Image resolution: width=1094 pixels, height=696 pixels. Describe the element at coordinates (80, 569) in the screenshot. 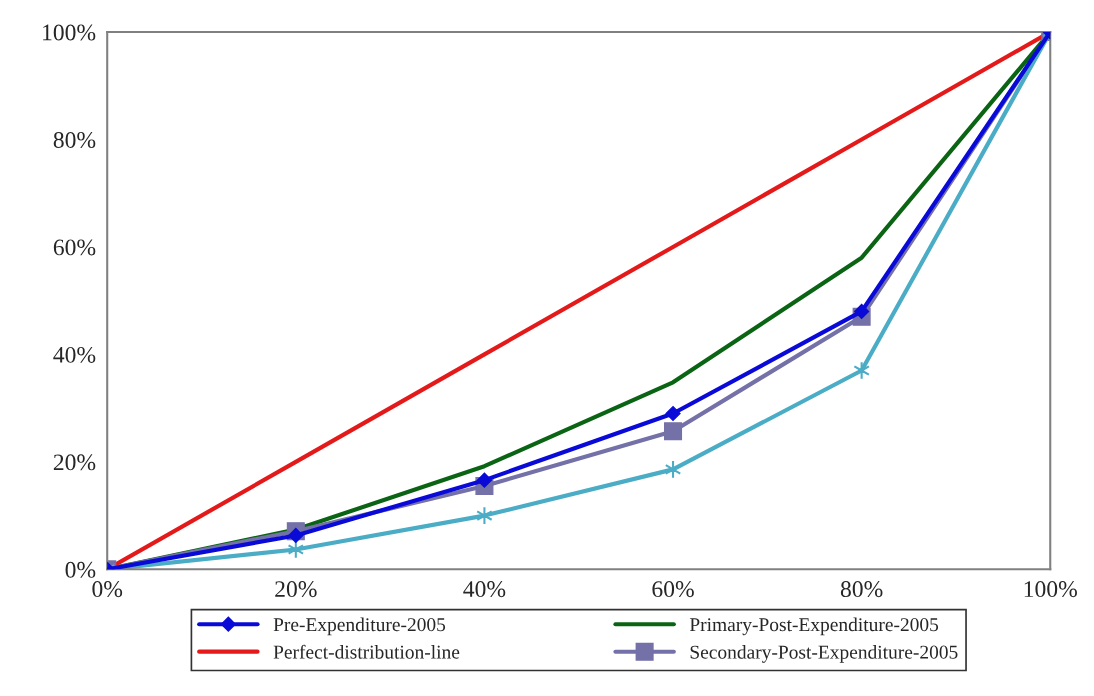

I see `y-tick-label: 0%` at that location.